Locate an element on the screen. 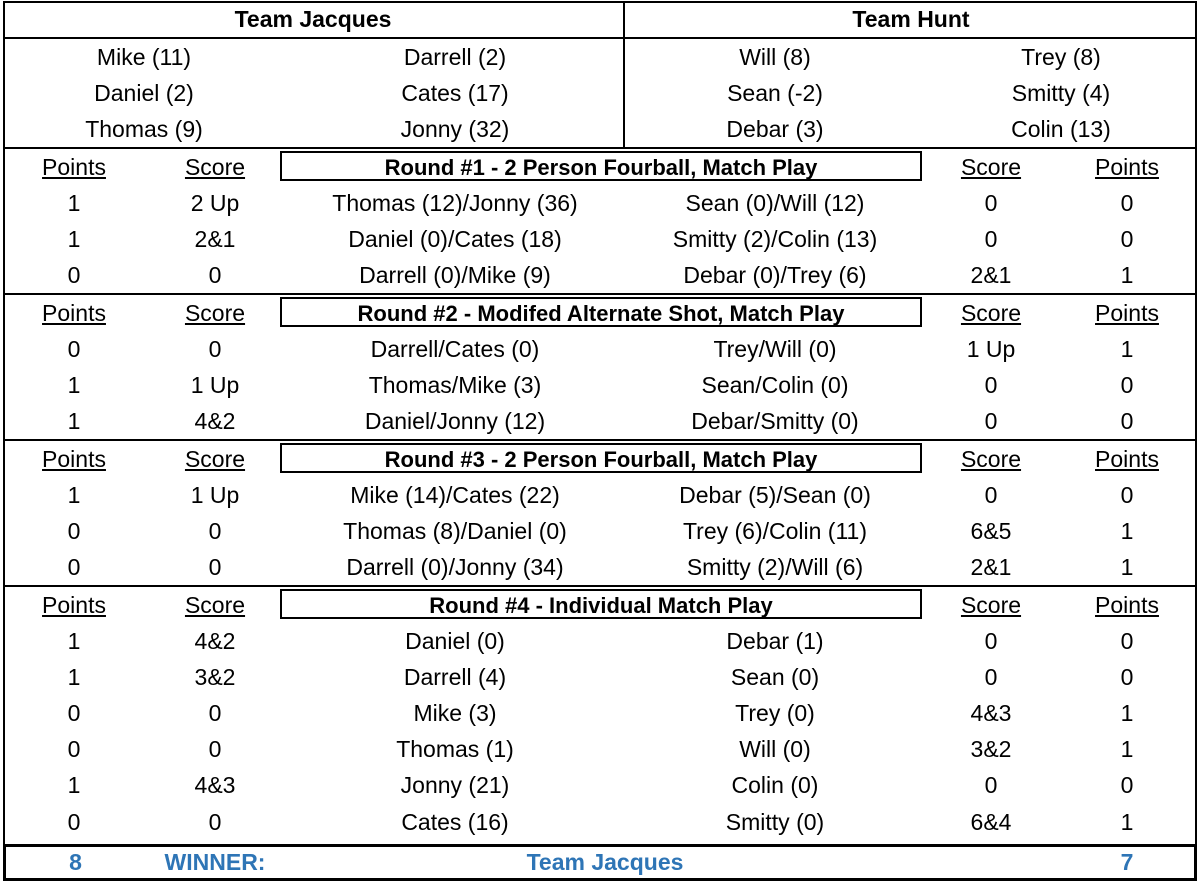 Image resolution: width=1200 pixels, height=883 pixels. right-players: Colin (0) is located at coordinates (775, 785).